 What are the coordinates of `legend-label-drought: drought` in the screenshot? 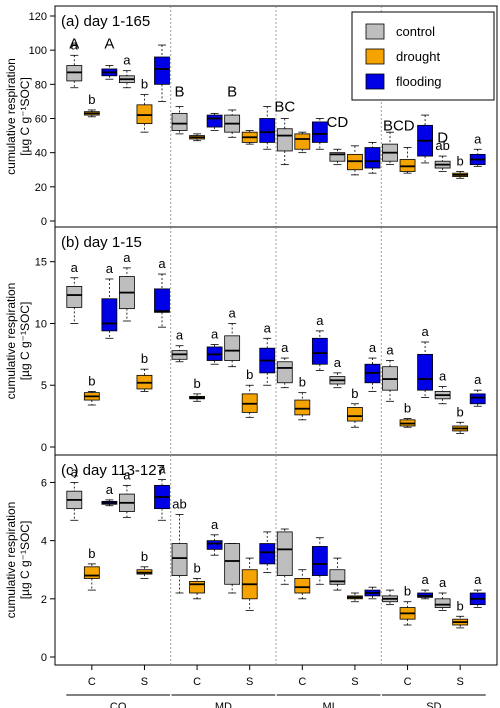 It's located at (418, 56).